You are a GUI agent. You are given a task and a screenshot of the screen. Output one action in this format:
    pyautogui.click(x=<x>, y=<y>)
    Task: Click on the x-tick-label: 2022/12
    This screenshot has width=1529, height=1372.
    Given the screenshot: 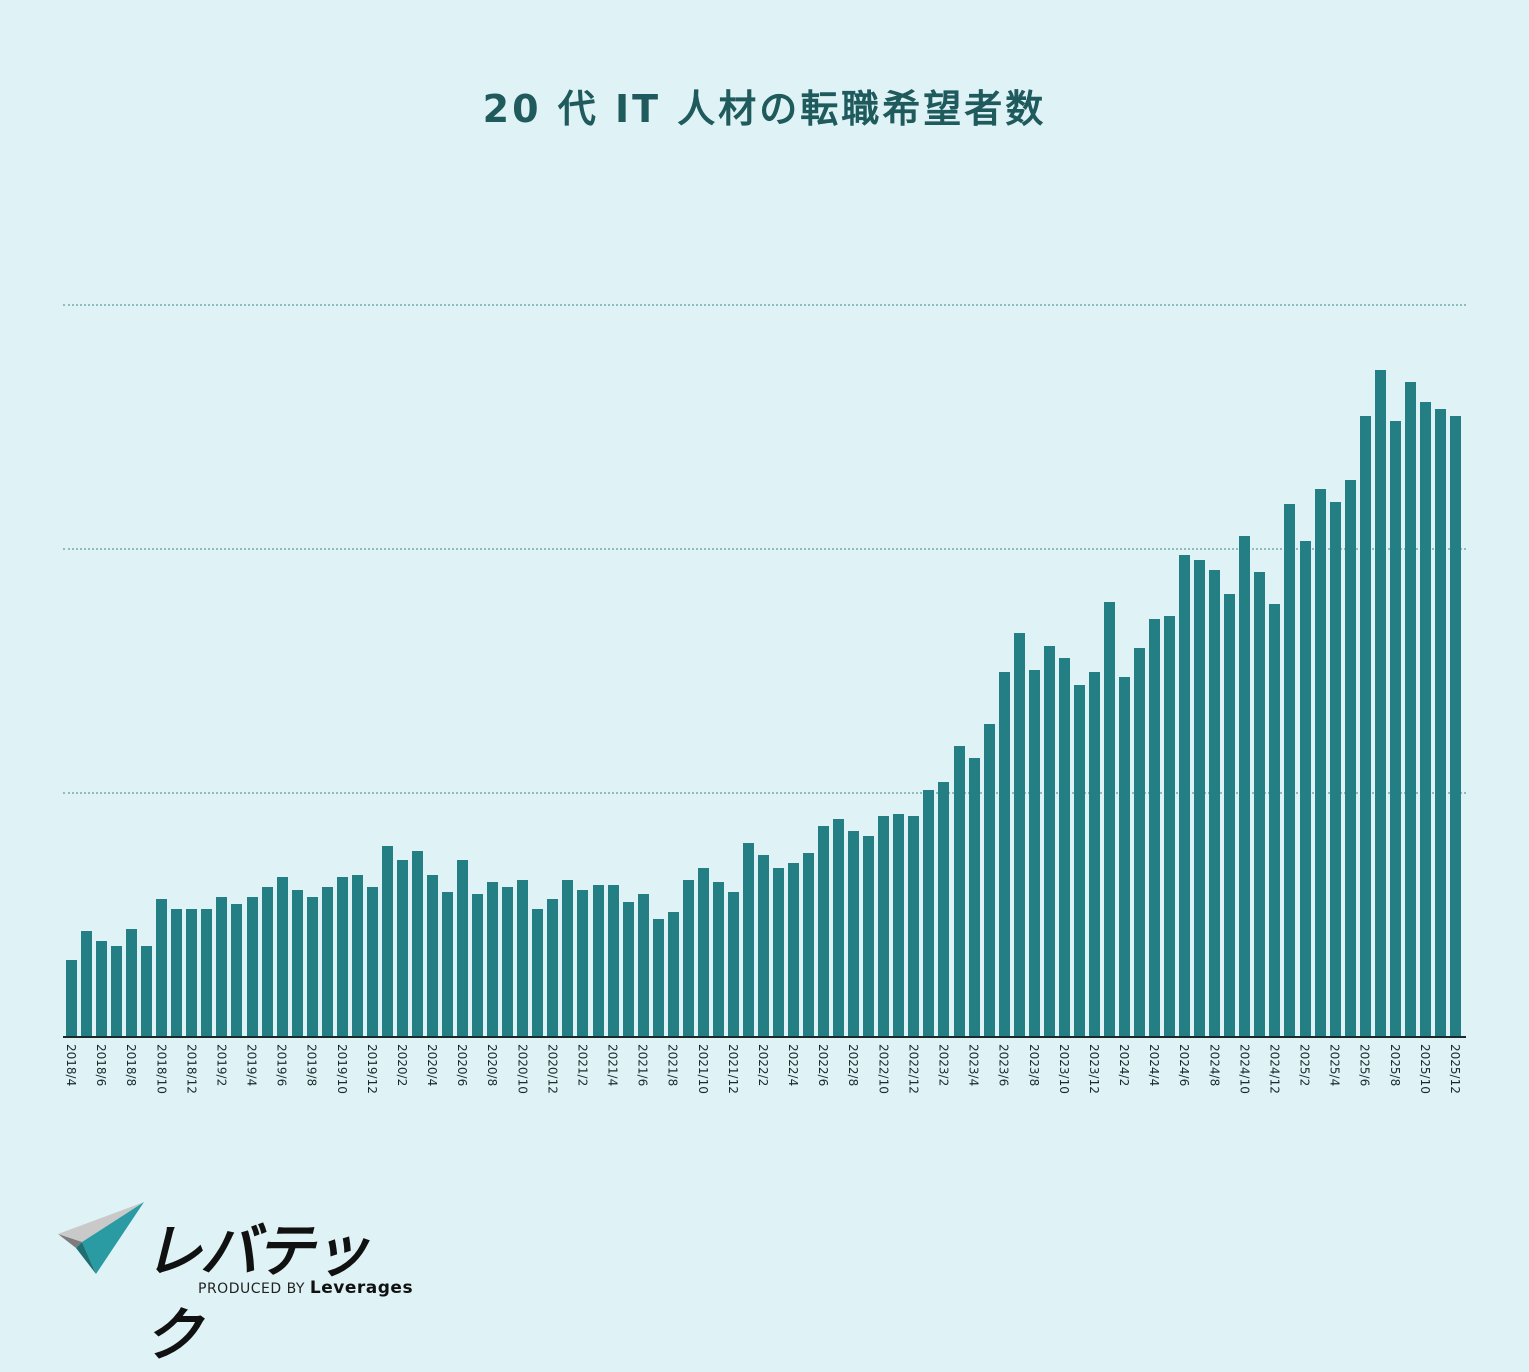 What is the action you would take?
    pyautogui.click(x=913, y=1069)
    